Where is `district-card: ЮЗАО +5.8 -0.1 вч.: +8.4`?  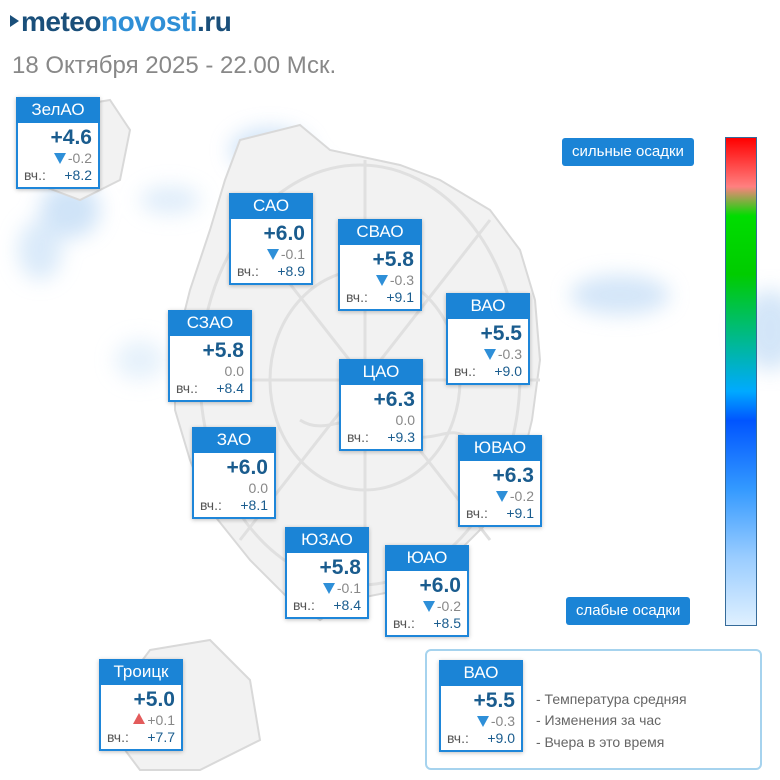 district-card: ЮЗАО +5.8 -0.1 вч.: +8.4 is located at coordinates (327, 573).